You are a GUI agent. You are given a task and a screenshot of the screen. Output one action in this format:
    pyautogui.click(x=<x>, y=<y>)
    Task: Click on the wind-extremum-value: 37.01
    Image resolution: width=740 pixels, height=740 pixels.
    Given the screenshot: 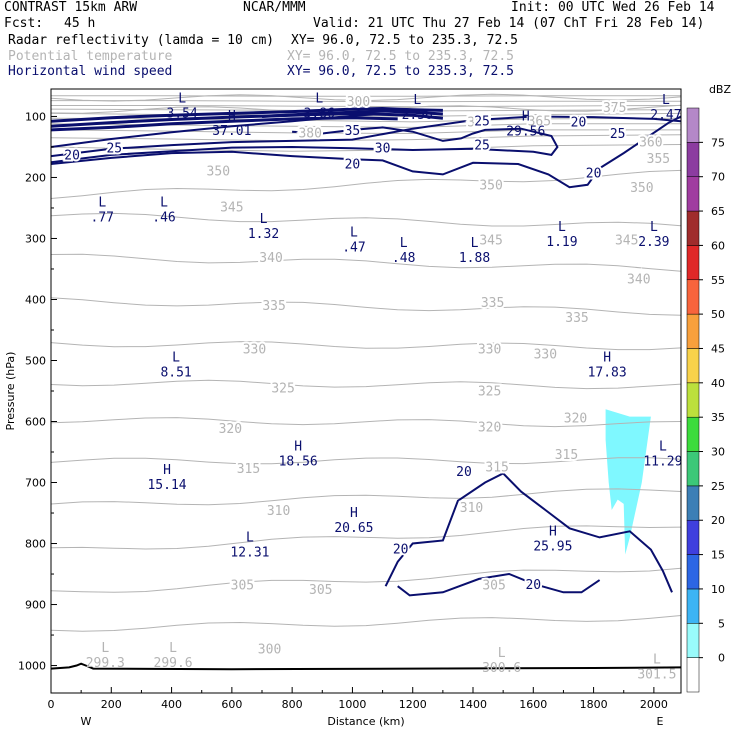 What is the action you would take?
    pyautogui.click(x=231, y=131)
    